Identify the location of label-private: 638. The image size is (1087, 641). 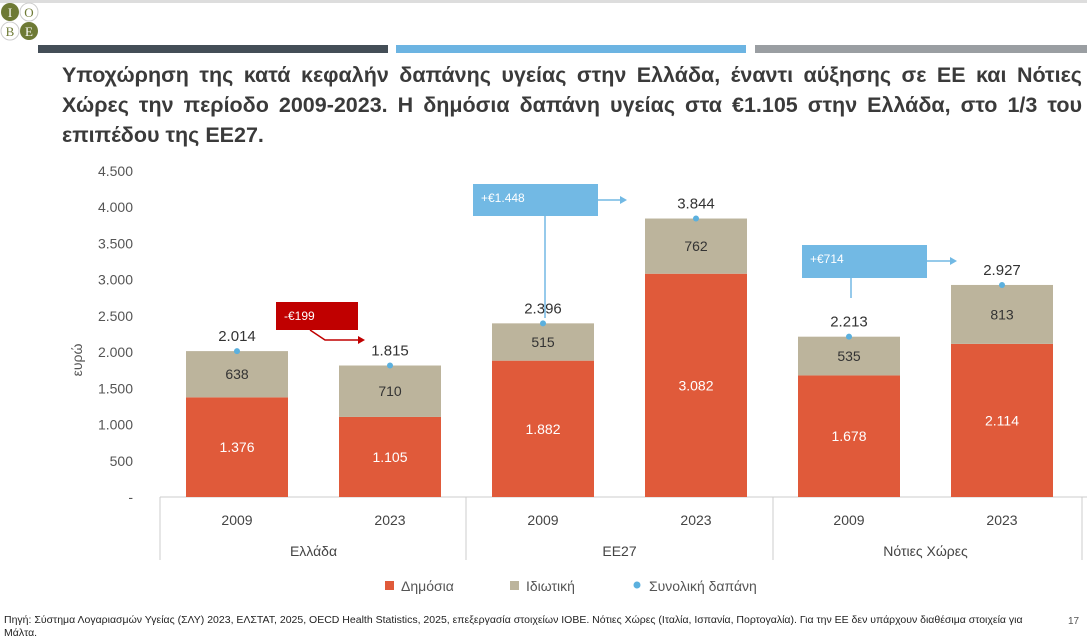
(237, 374).